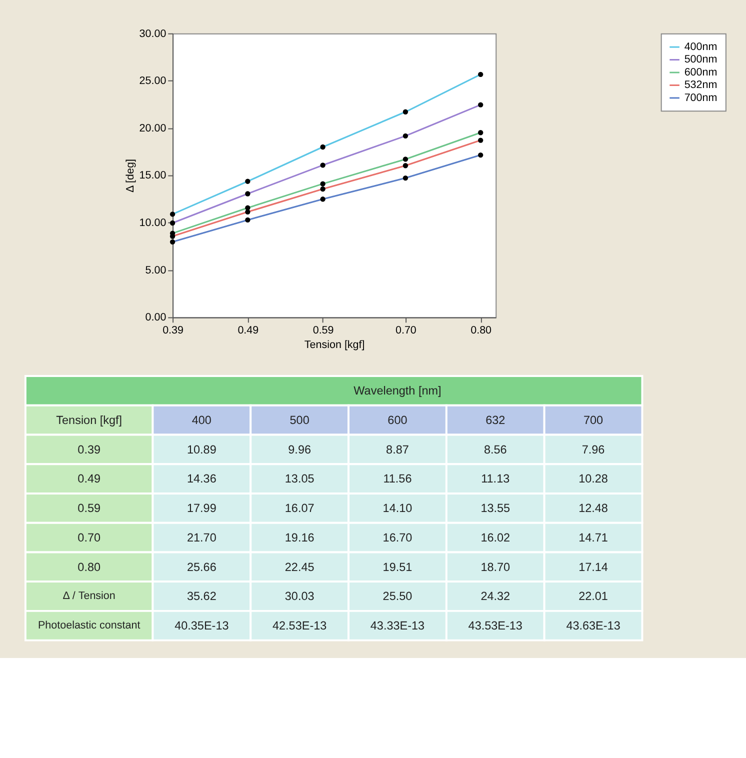 This screenshot has width=746, height=758. I want to click on category-label: Photoelastic constant, so click(89, 626).